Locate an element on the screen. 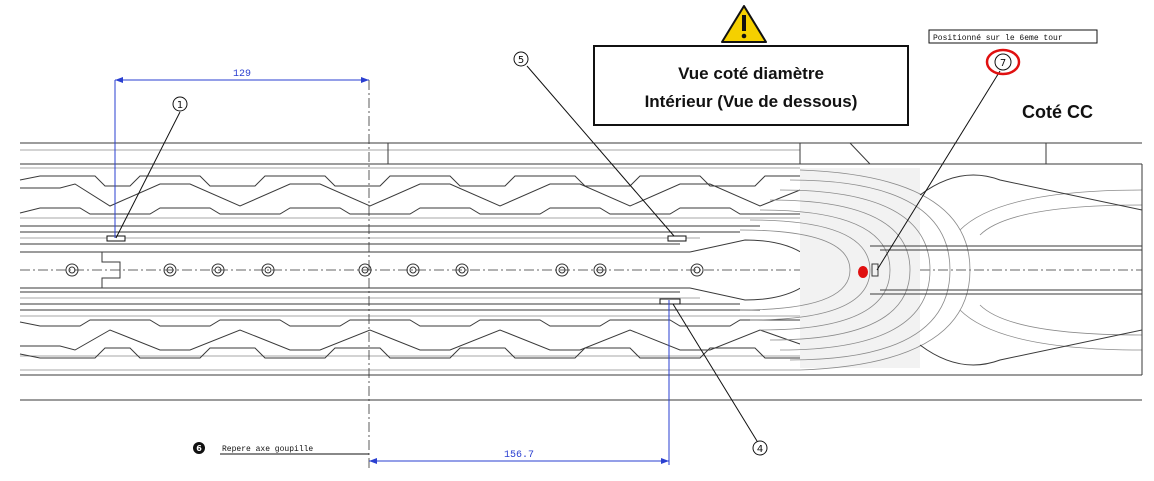 The height and width of the screenshot is (481, 1154). svg-text: 7 is located at coordinates (1003, 63).